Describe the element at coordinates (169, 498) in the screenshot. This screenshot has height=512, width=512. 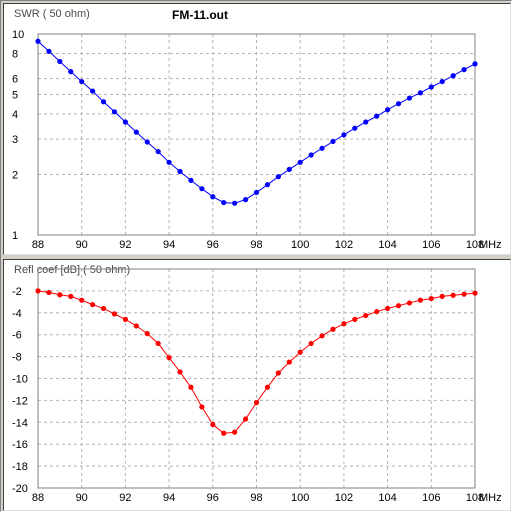
I see `refl-coef-x-tick-label: 94` at that location.